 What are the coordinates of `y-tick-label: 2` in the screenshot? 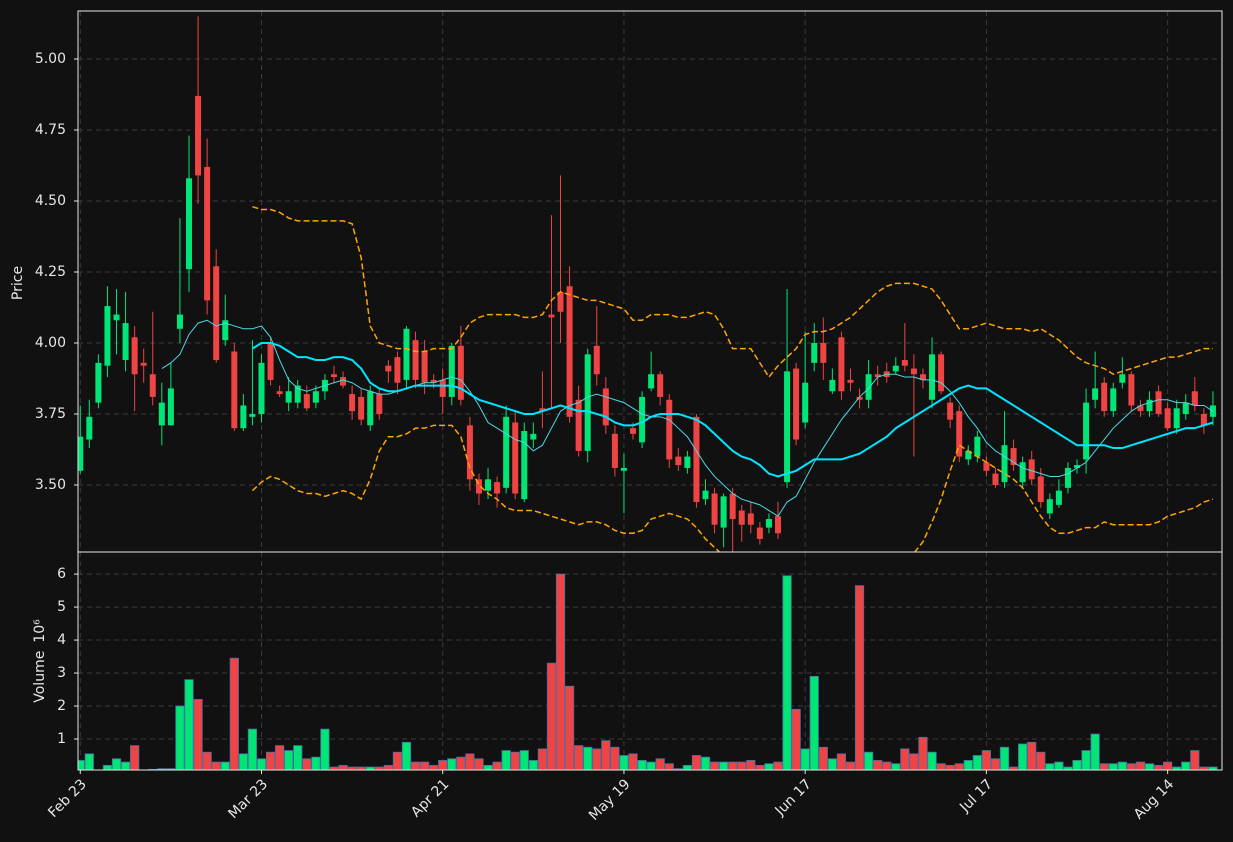 It's located at (61, 706).